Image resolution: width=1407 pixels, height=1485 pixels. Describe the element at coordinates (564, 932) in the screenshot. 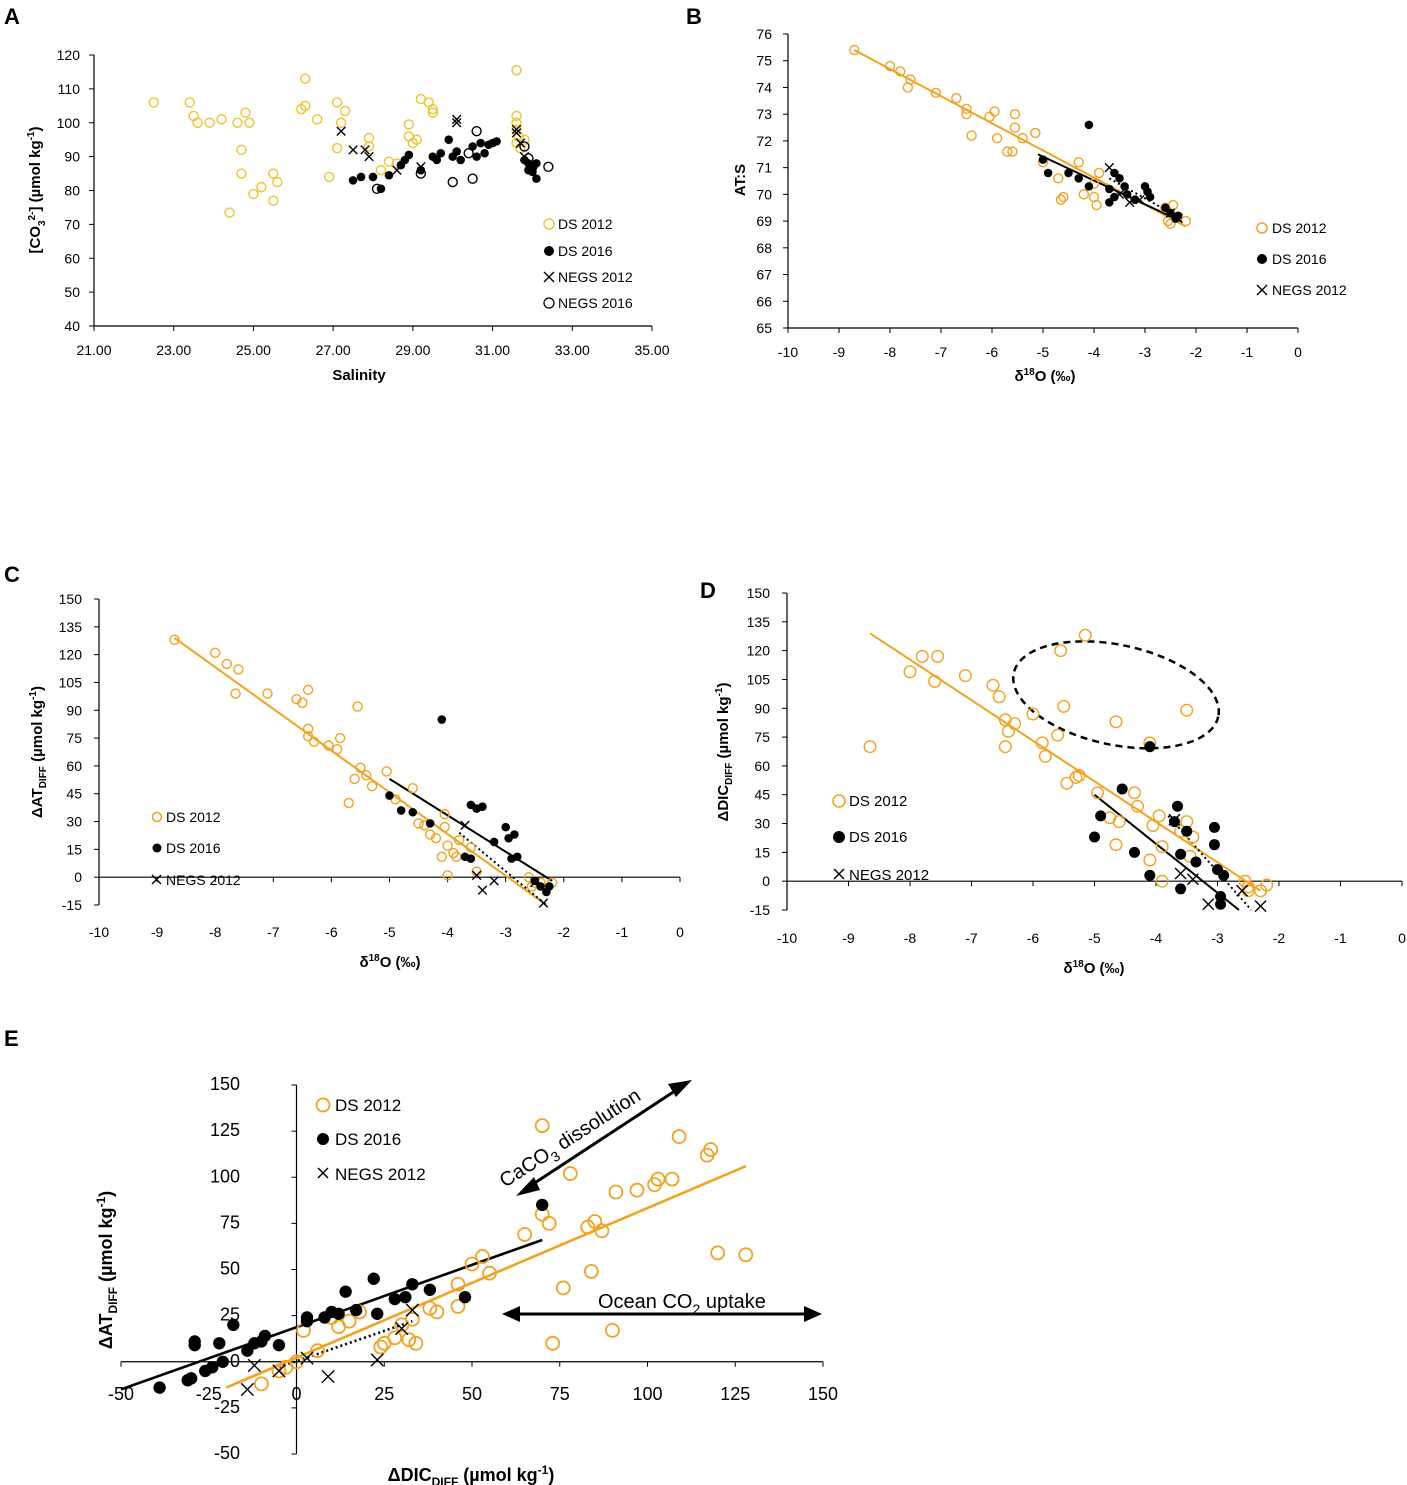

I see `x-tick-label: -2` at that location.